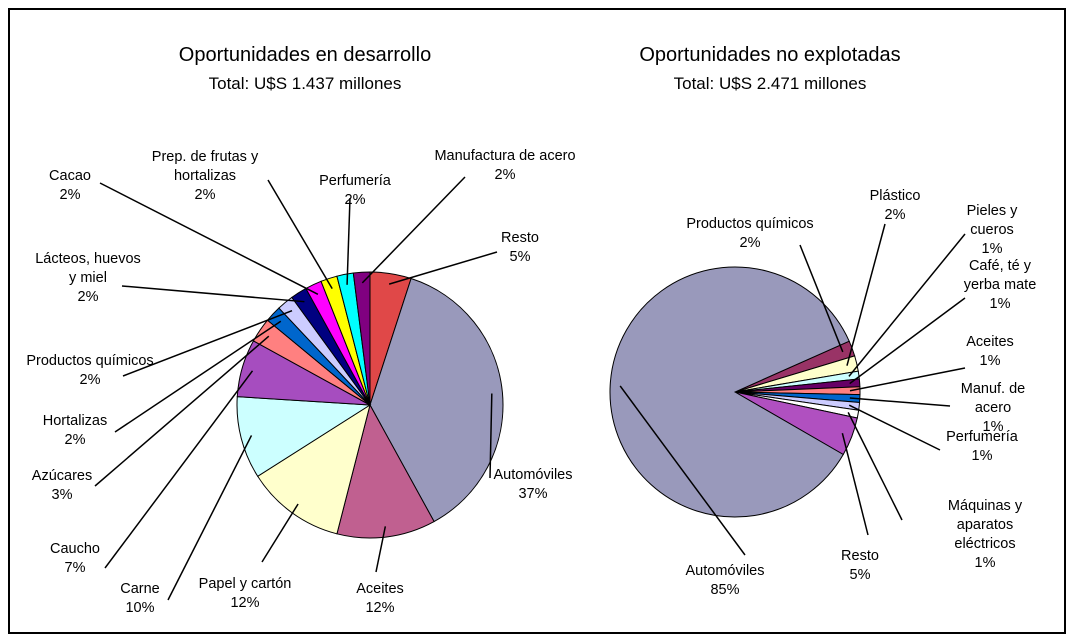  I want to click on chart-title: Oportunidades no explotadas, so click(770, 55).